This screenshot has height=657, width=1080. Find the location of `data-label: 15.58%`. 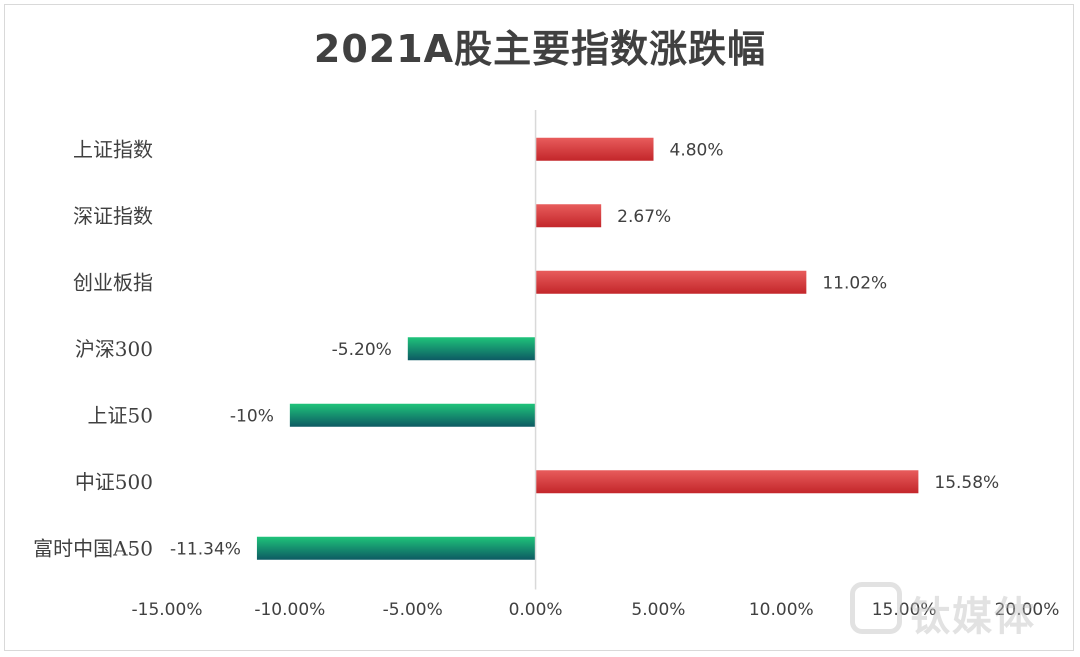

data-label: 15.58% is located at coordinates (966, 483).